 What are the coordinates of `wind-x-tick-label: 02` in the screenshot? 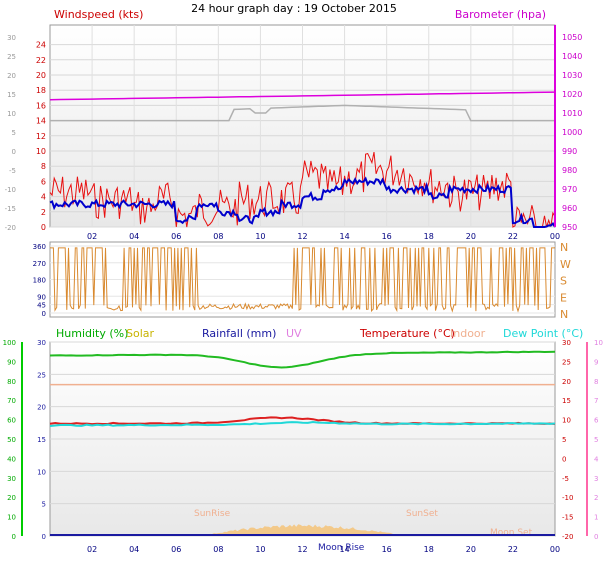 It's located at (92, 236).